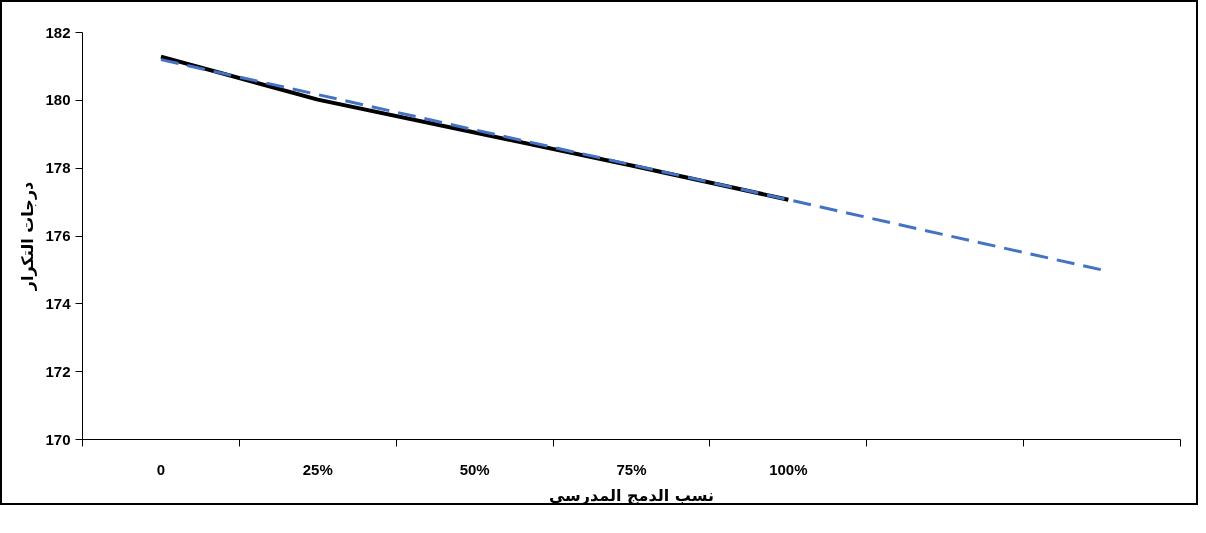  I want to click on x-tick-label: 25%, so click(317, 469).